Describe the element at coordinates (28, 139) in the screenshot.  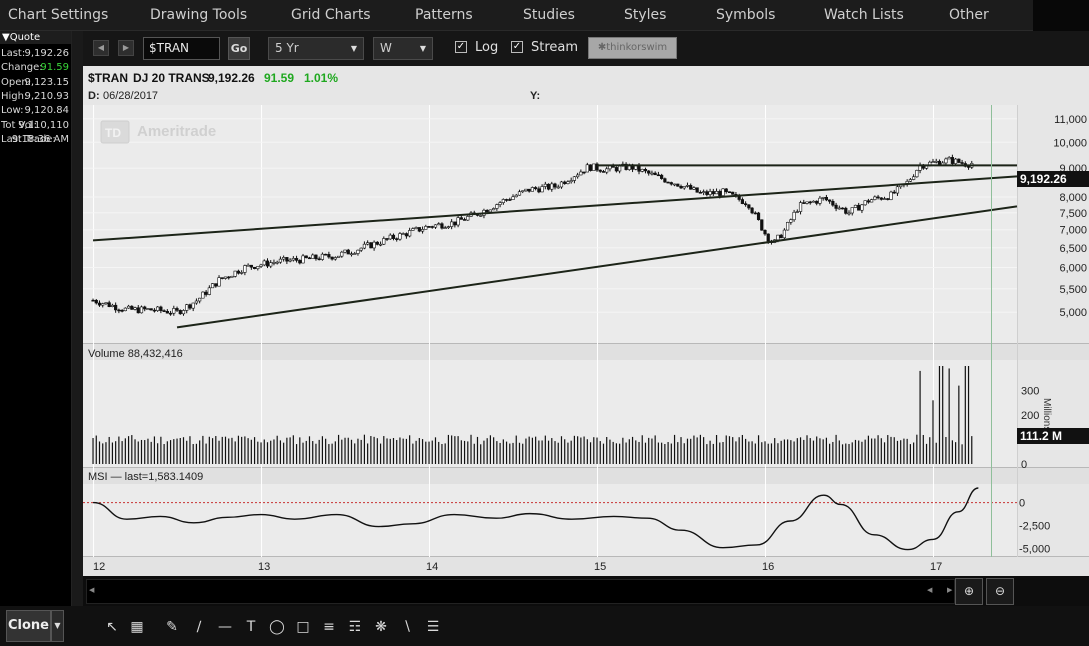
I see `quote-label: Last Trade:` at that location.